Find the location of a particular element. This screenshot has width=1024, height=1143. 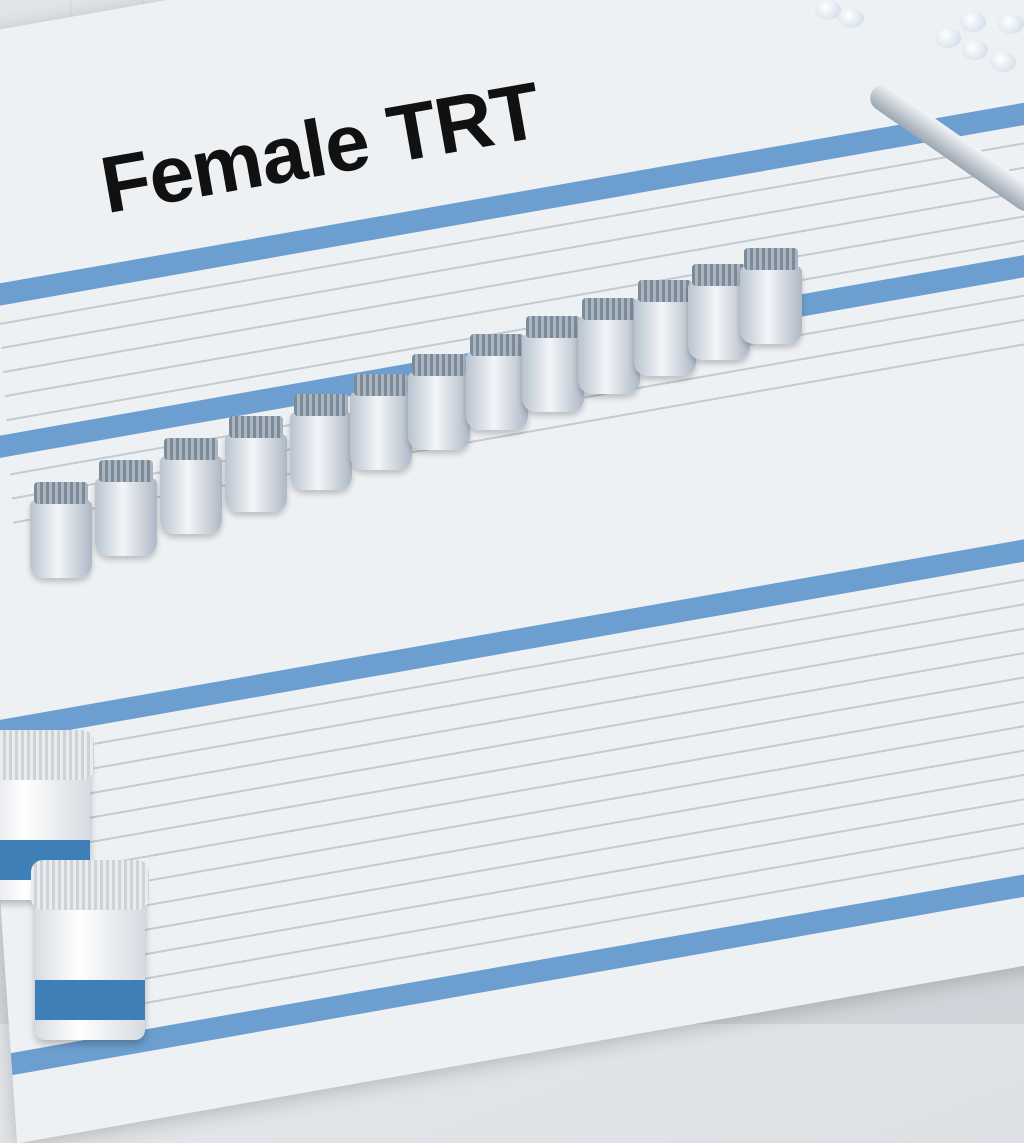

pill-bottle is located at coordinates (90, 950).